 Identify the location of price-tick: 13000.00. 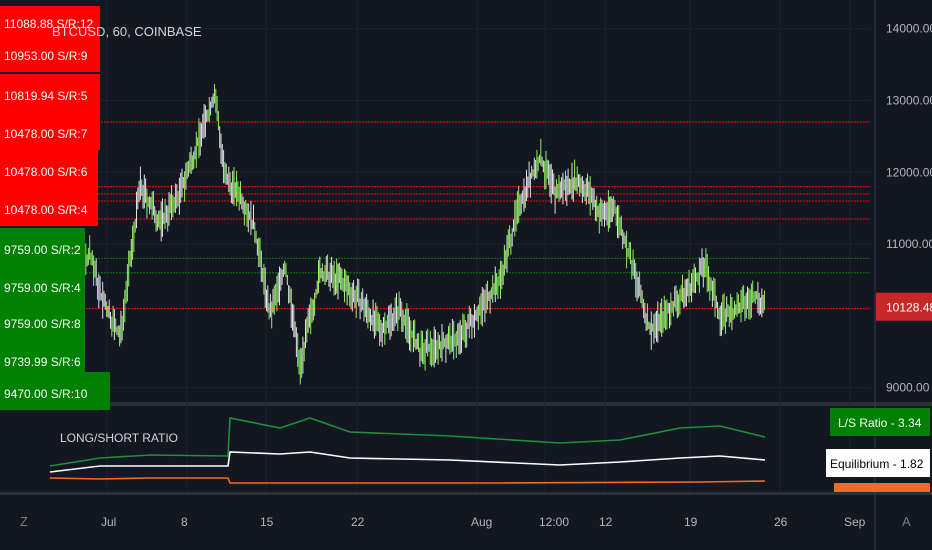
(909, 101).